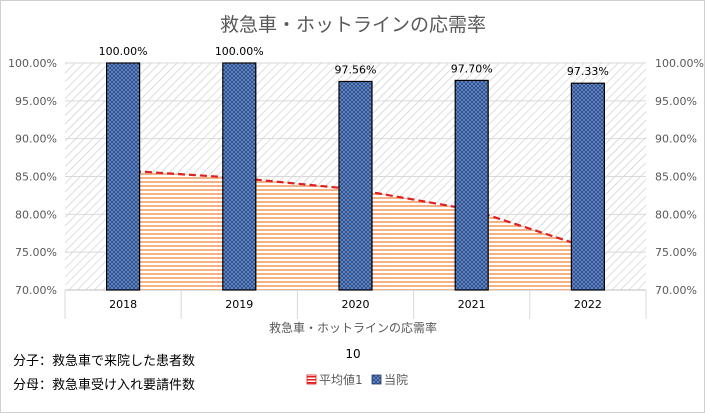  I want to click on legend-entry-average: 平均値1, so click(335, 379).